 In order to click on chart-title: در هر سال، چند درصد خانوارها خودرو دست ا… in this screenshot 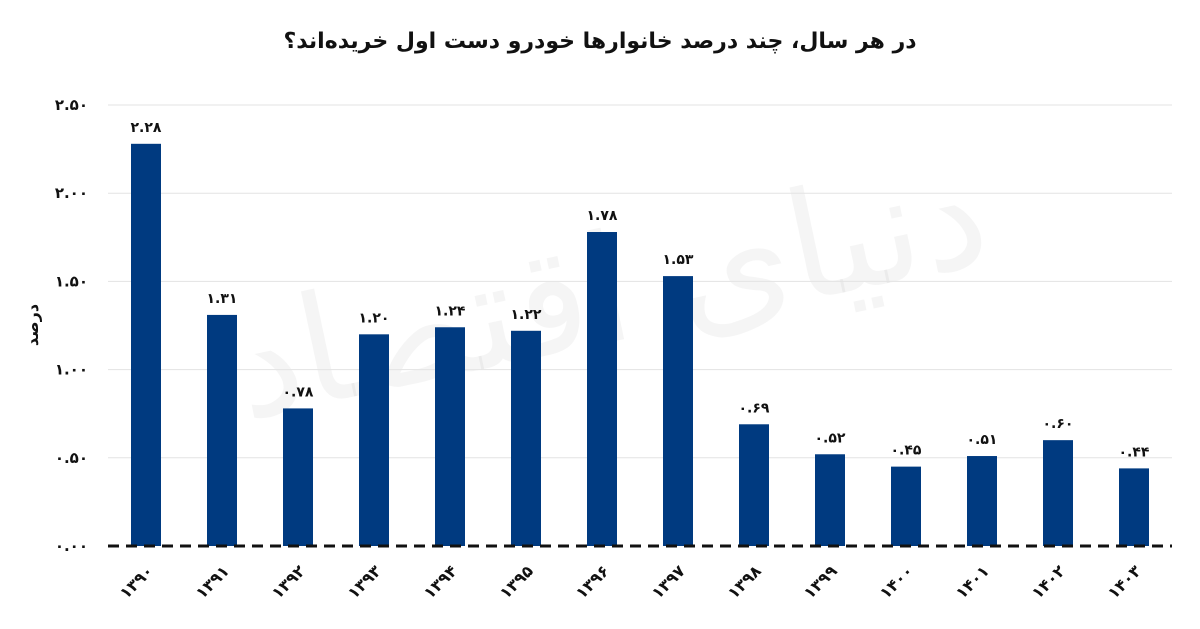, I will do `click(599, 41)`.